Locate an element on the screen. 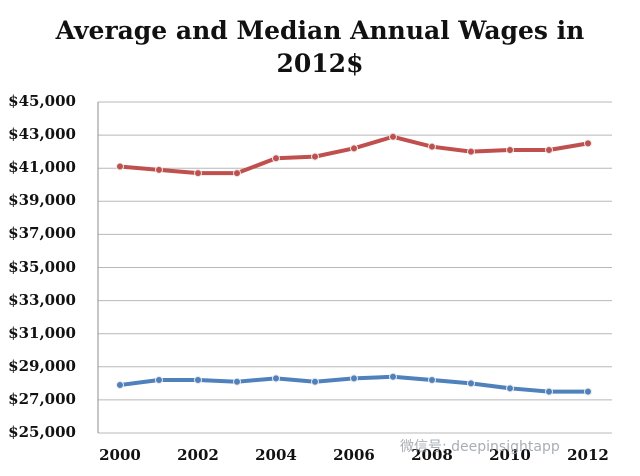  x-tick-label: 2010 is located at coordinates (510, 455).